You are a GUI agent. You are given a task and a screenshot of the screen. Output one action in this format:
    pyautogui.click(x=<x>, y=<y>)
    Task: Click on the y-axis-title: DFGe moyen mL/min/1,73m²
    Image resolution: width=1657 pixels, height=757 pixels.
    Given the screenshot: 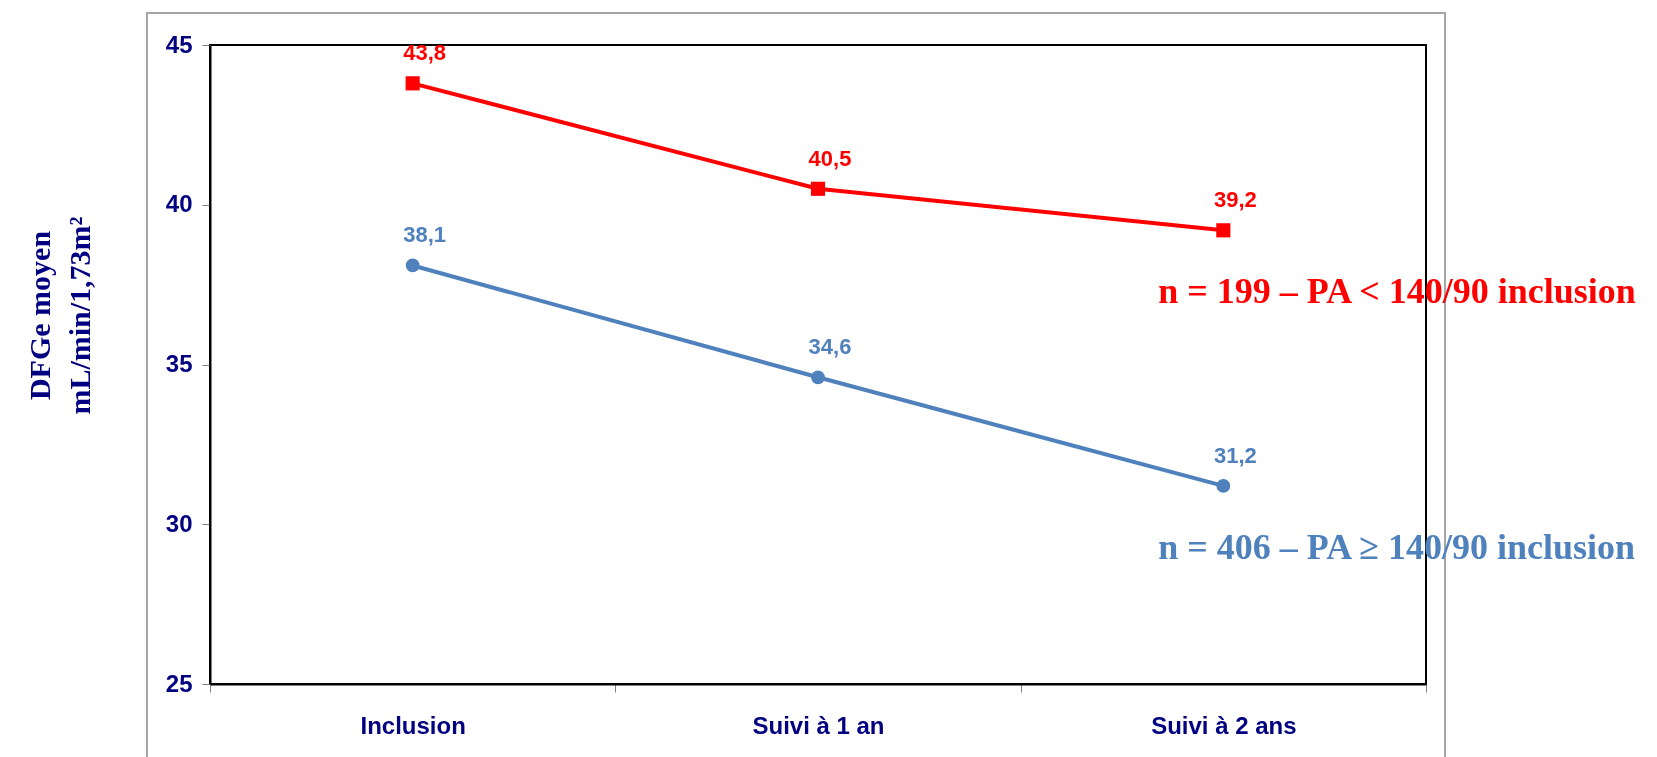 What is the action you would take?
    pyautogui.click(x=59, y=315)
    